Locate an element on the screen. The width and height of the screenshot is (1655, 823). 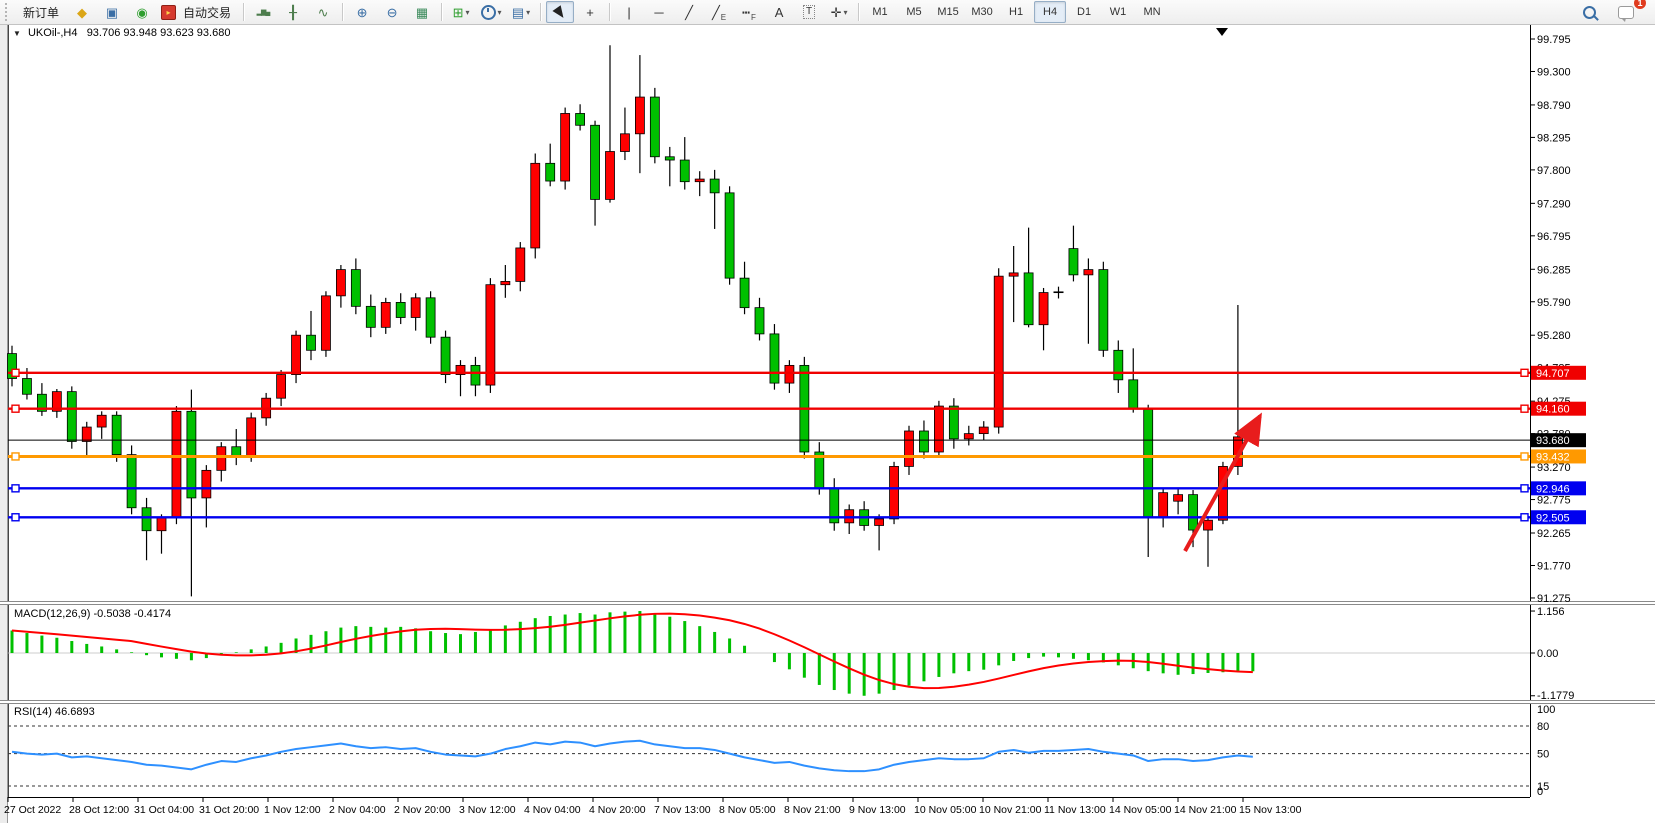
market-watch-icon: ◆ is located at coordinates (82, 12).